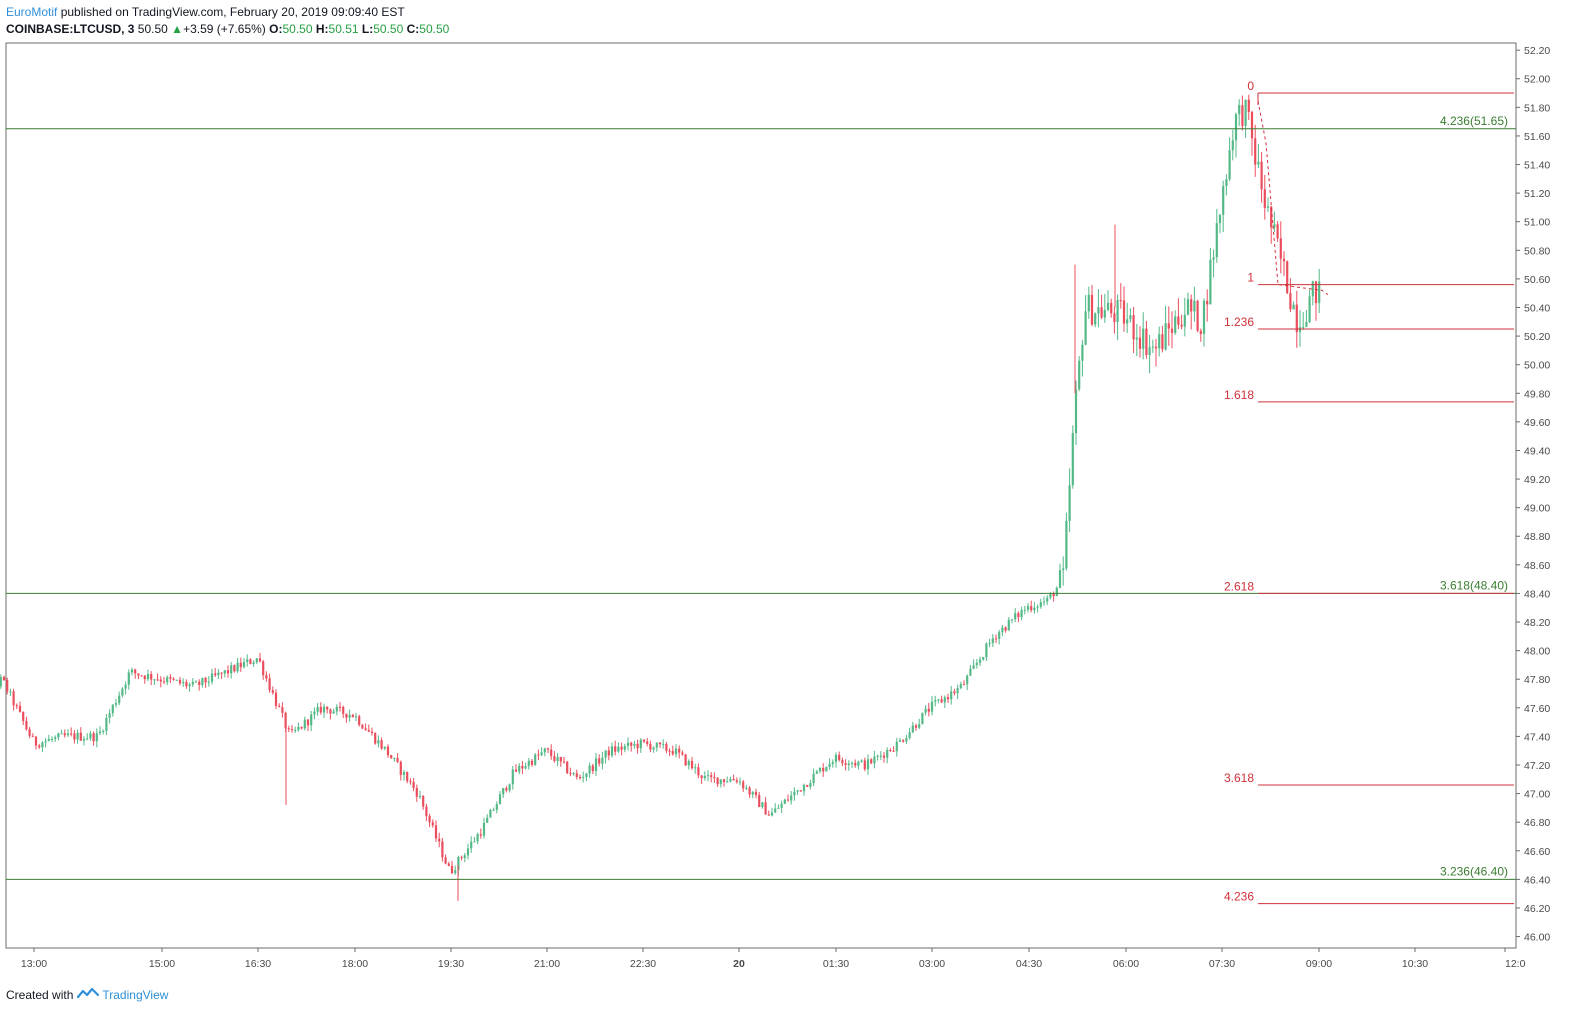 Image resolution: width=1578 pixels, height=1018 pixels. What do you see at coordinates (1474, 585) in the screenshot?
I see `horizontal-level-label: 3.618(48.40)` at bounding box center [1474, 585].